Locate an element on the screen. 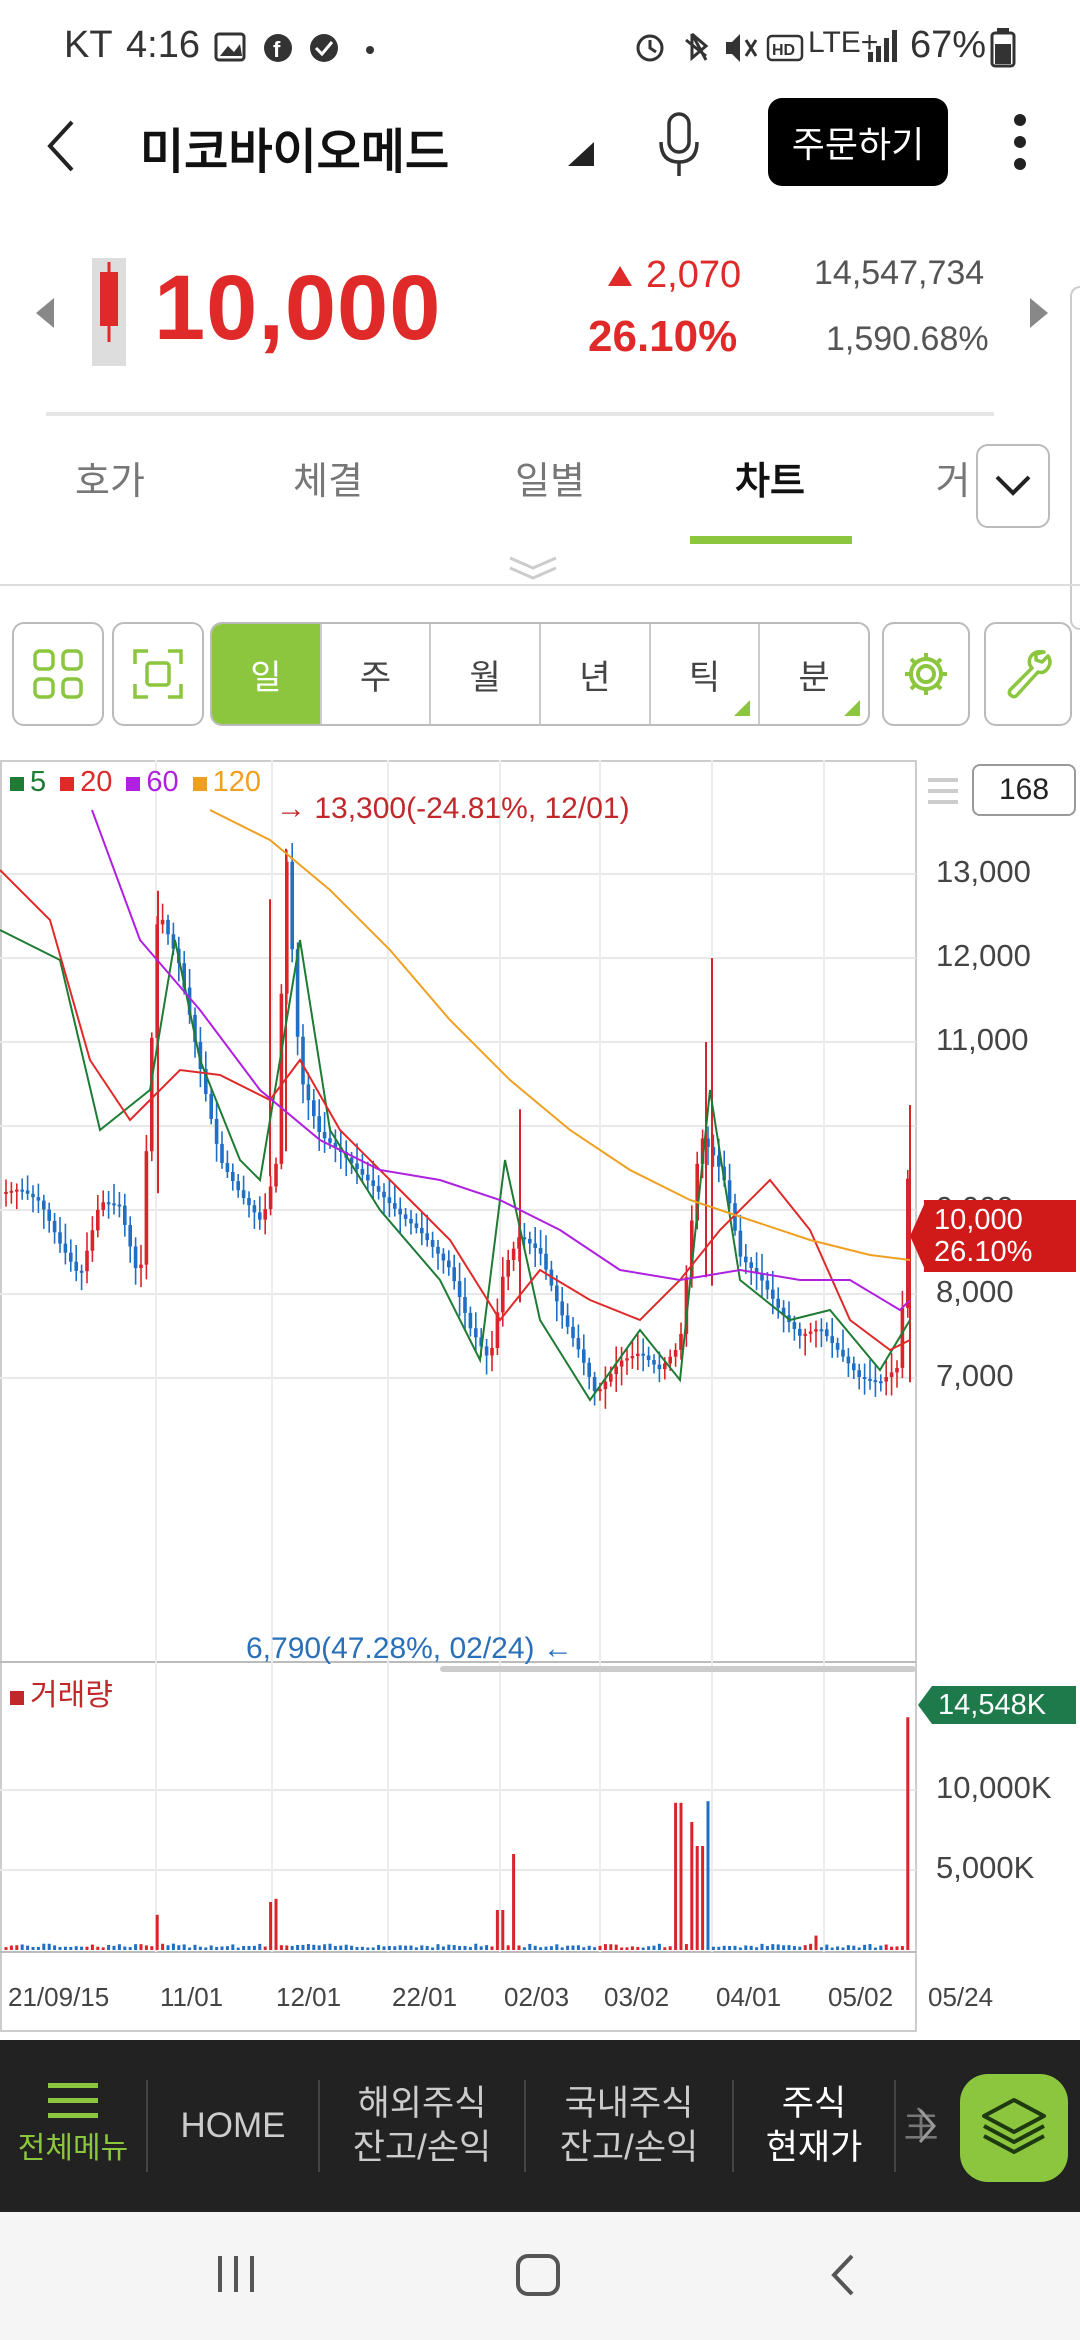 The width and height of the screenshot is (1080, 2340). period-month: 월 is located at coordinates (484, 674).